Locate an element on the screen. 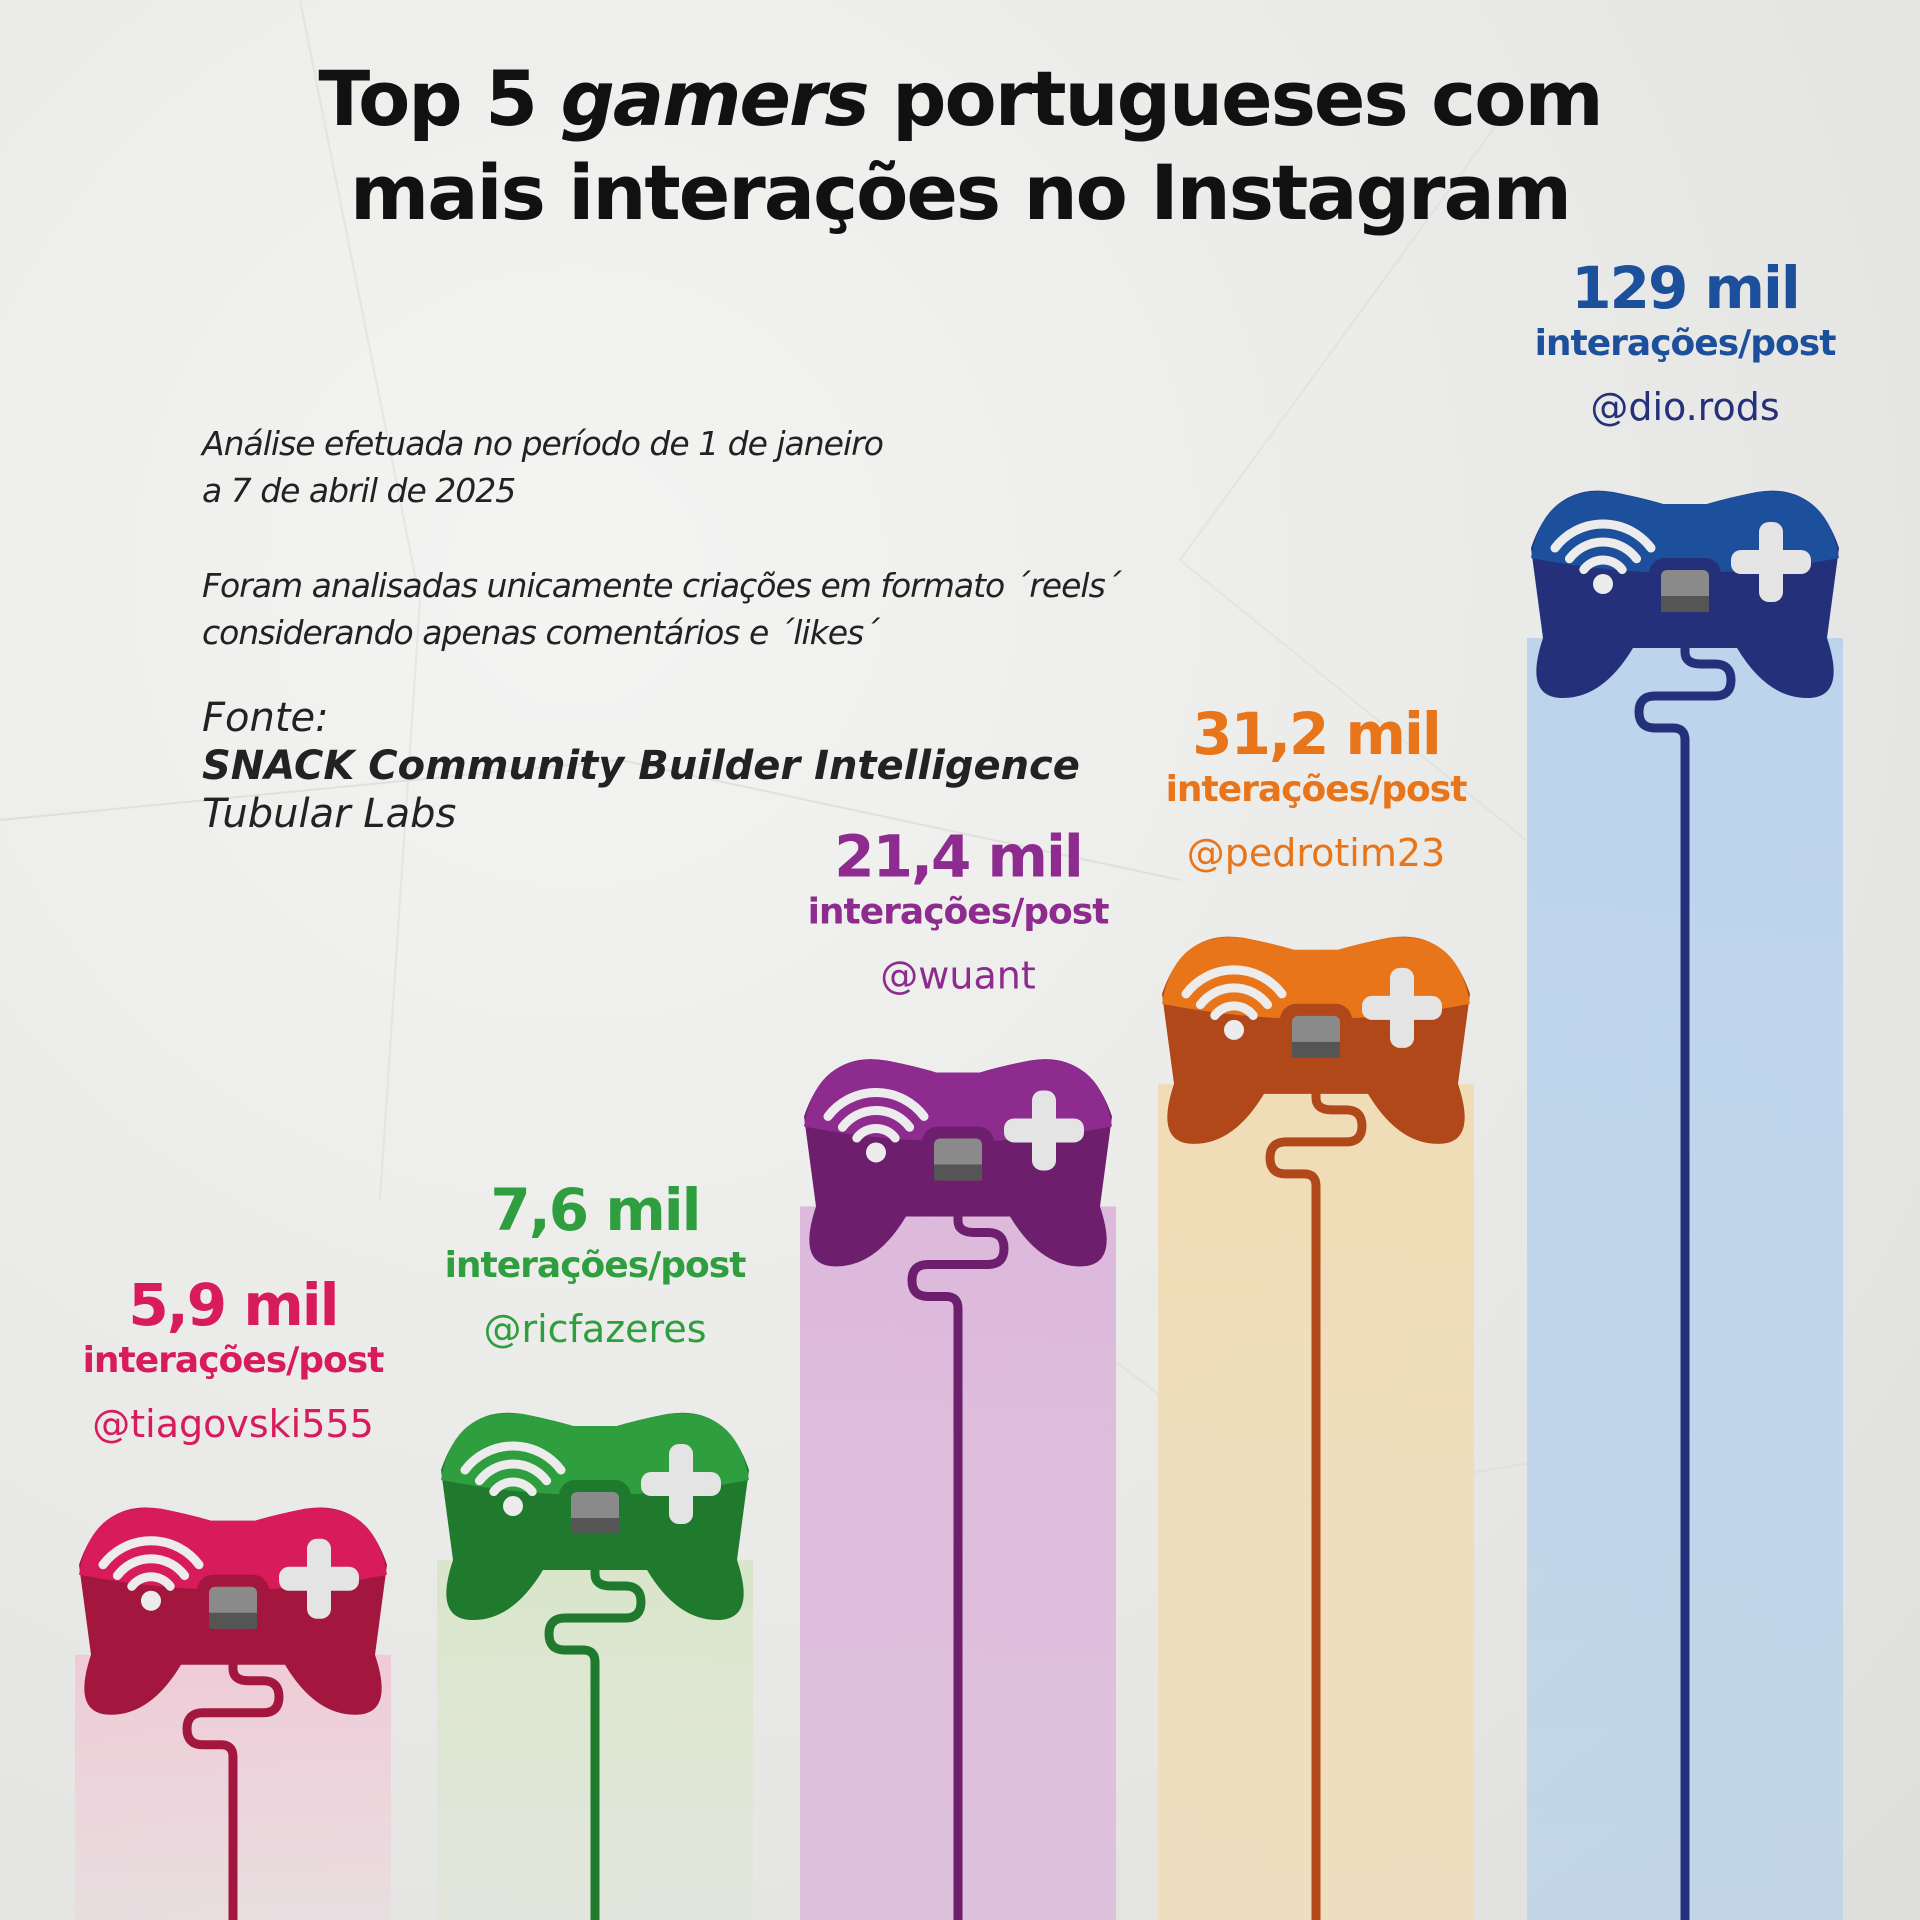  value-label-3: 21,4 mil is located at coordinates (958, 856).